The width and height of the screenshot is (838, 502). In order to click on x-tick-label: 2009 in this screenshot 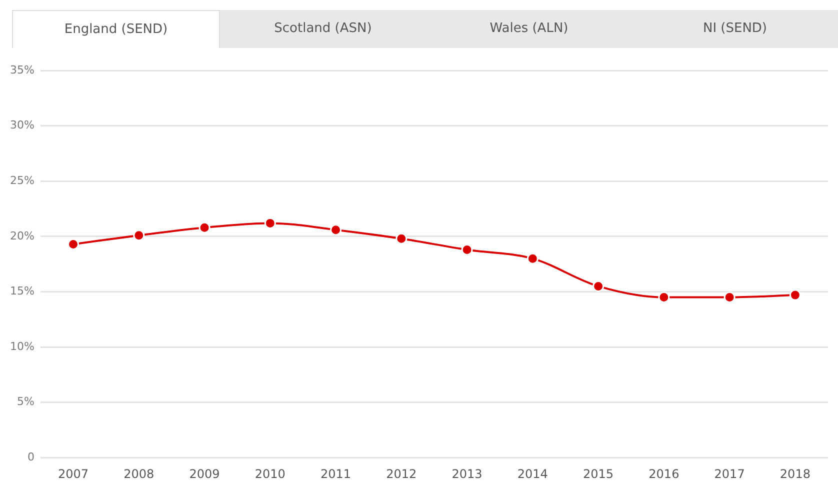, I will do `click(204, 473)`.